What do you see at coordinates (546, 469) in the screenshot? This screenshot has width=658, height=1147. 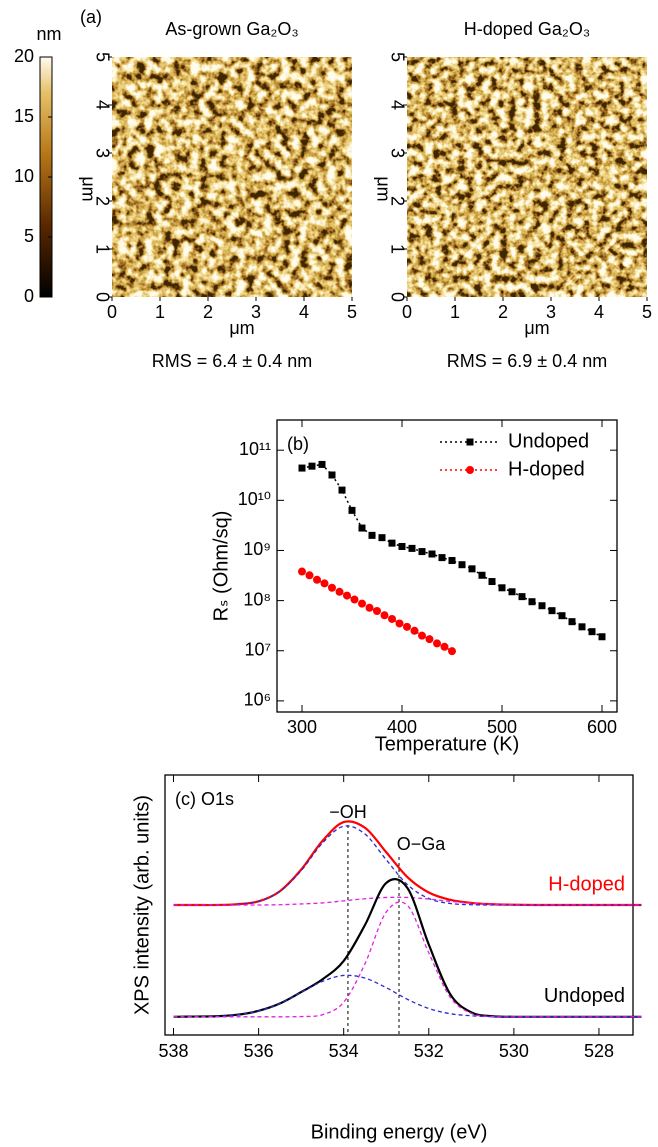 I see `legend-label: H-doped` at bounding box center [546, 469].